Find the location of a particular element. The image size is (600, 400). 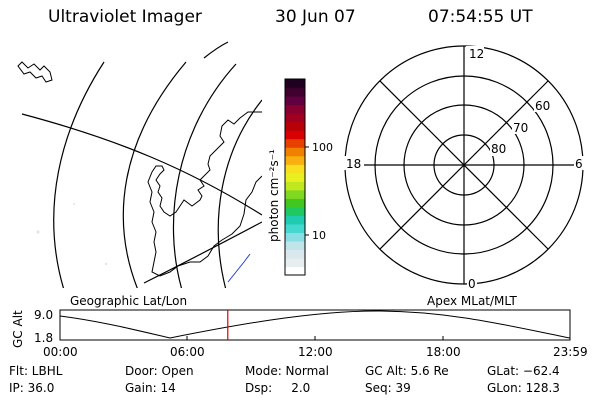

gain-info: Gain: 14 is located at coordinates (150, 388).